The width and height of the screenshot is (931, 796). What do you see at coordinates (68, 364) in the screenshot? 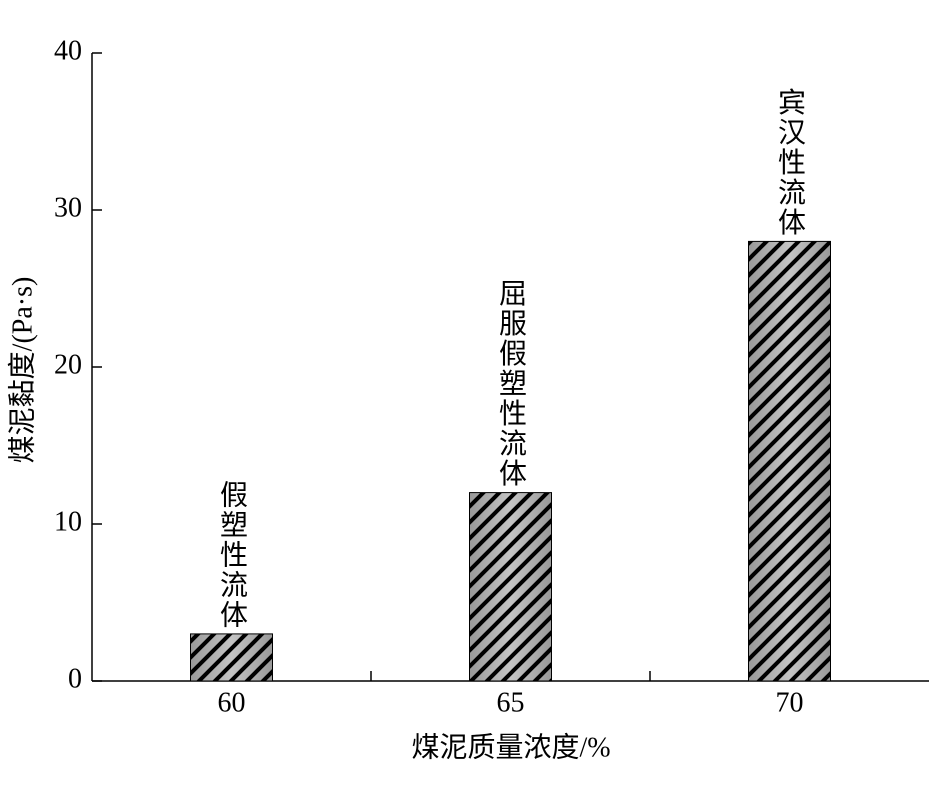
I see `y-tick-label: 20` at bounding box center [68, 364].